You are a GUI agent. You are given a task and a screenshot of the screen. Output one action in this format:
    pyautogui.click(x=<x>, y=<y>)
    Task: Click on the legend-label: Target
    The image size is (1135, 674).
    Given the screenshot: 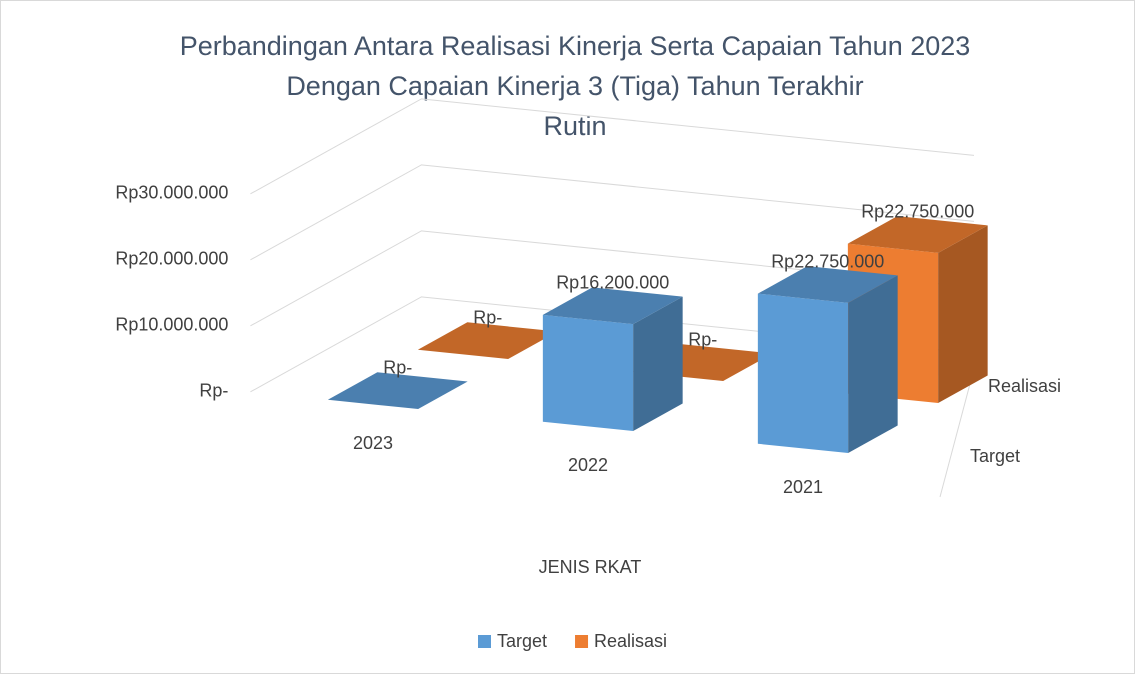 What is the action you would take?
    pyautogui.click(x=522, y=641)
    